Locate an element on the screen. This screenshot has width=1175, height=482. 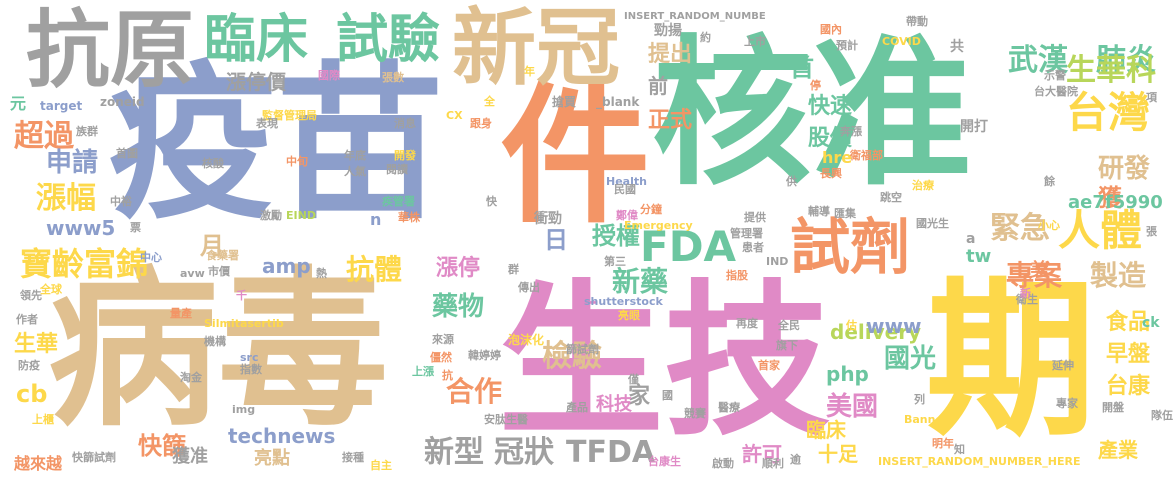
word: 冠狀 is located at coordinates (524, 452).